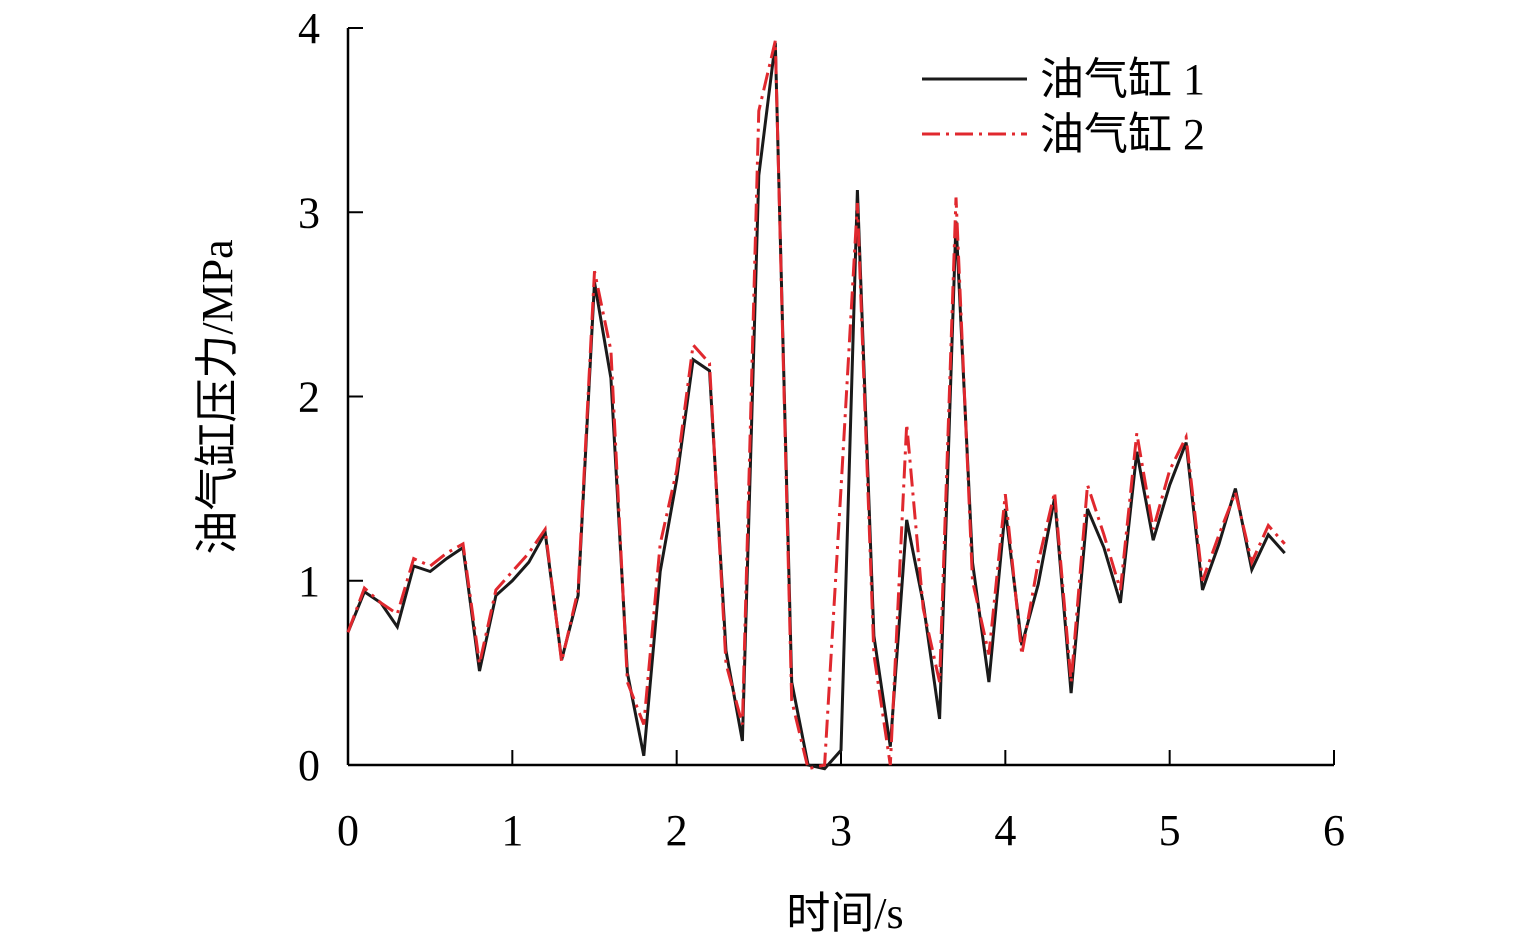 This screenshot has width=1535, height=948. I want to click on x-tick-label: 5, so click(1170, 830).